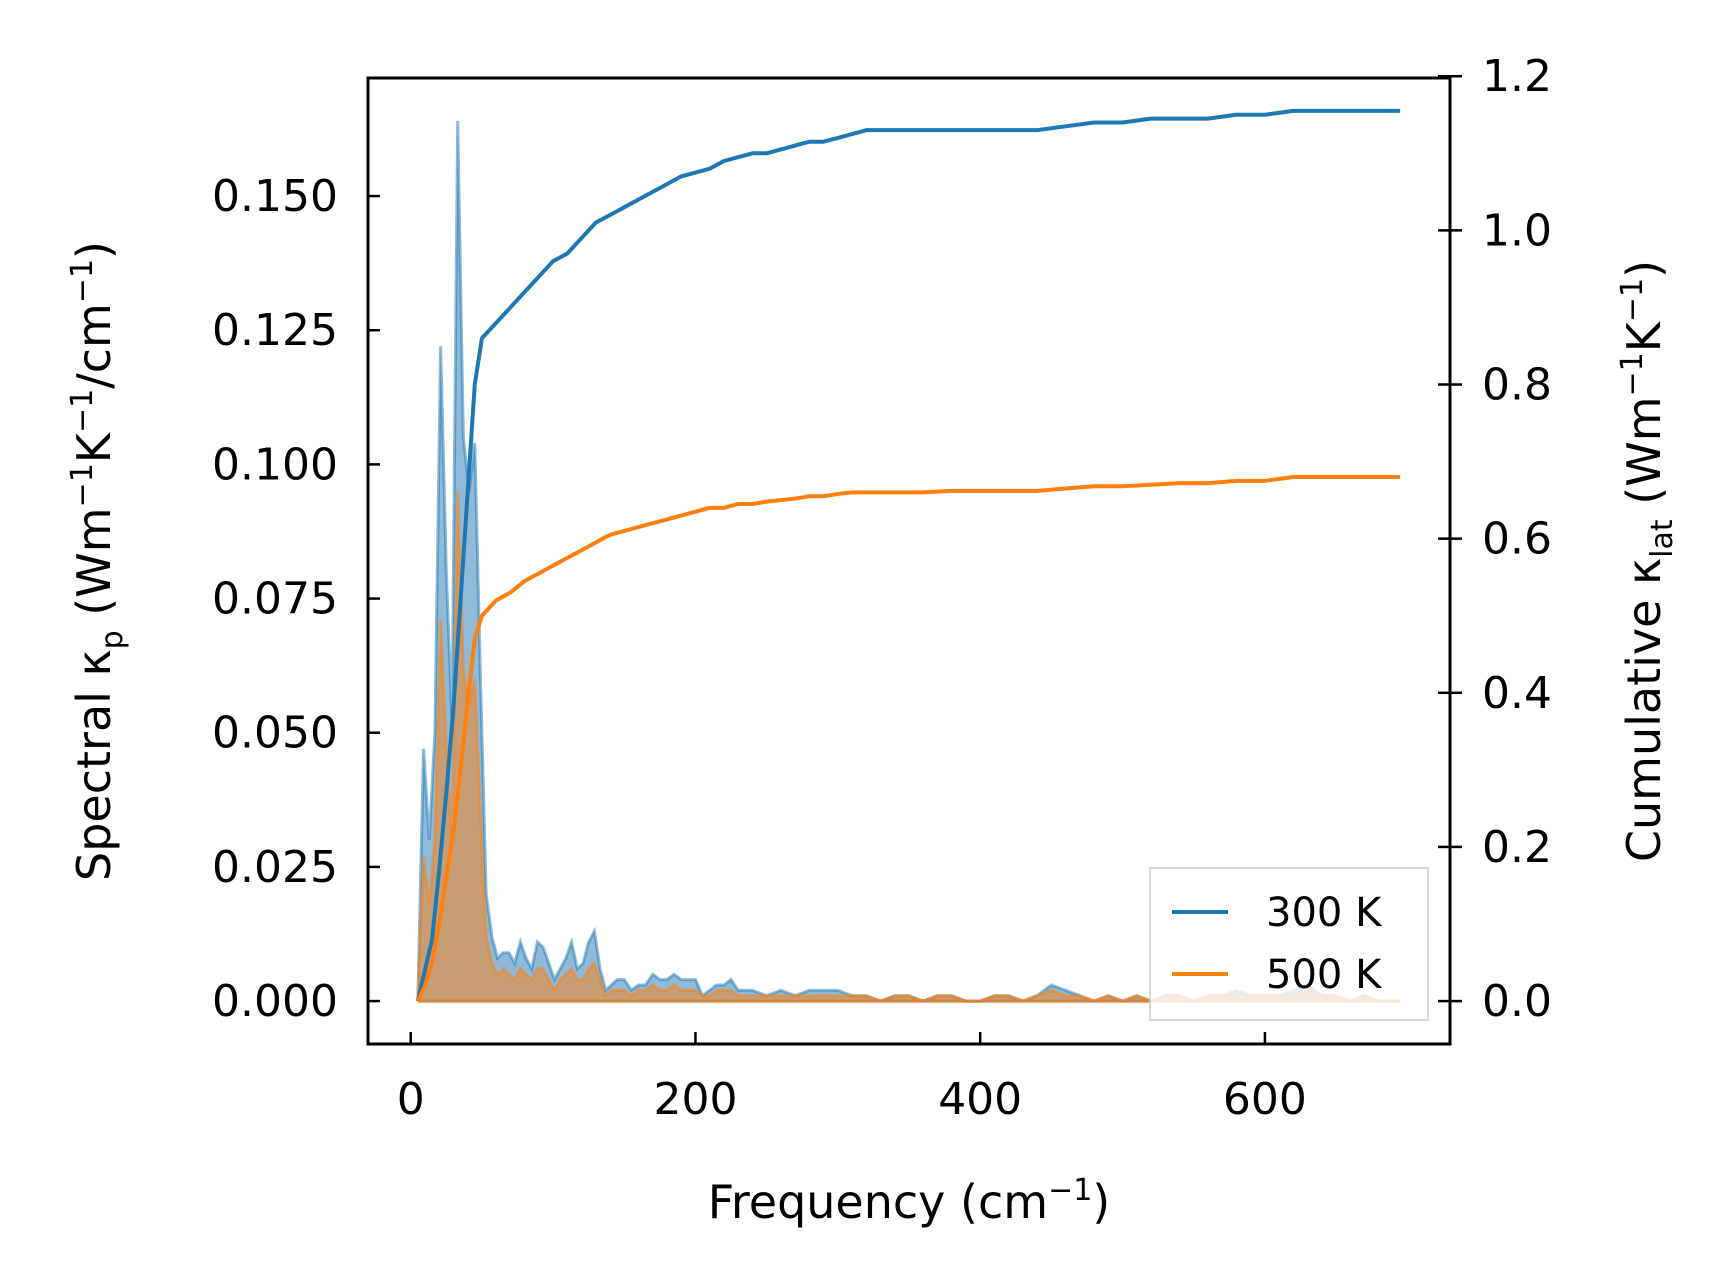  Describe the element at coordinates (1517, 76) in the screenshot. I see `y-right-tick-label: 1.2` at that location.